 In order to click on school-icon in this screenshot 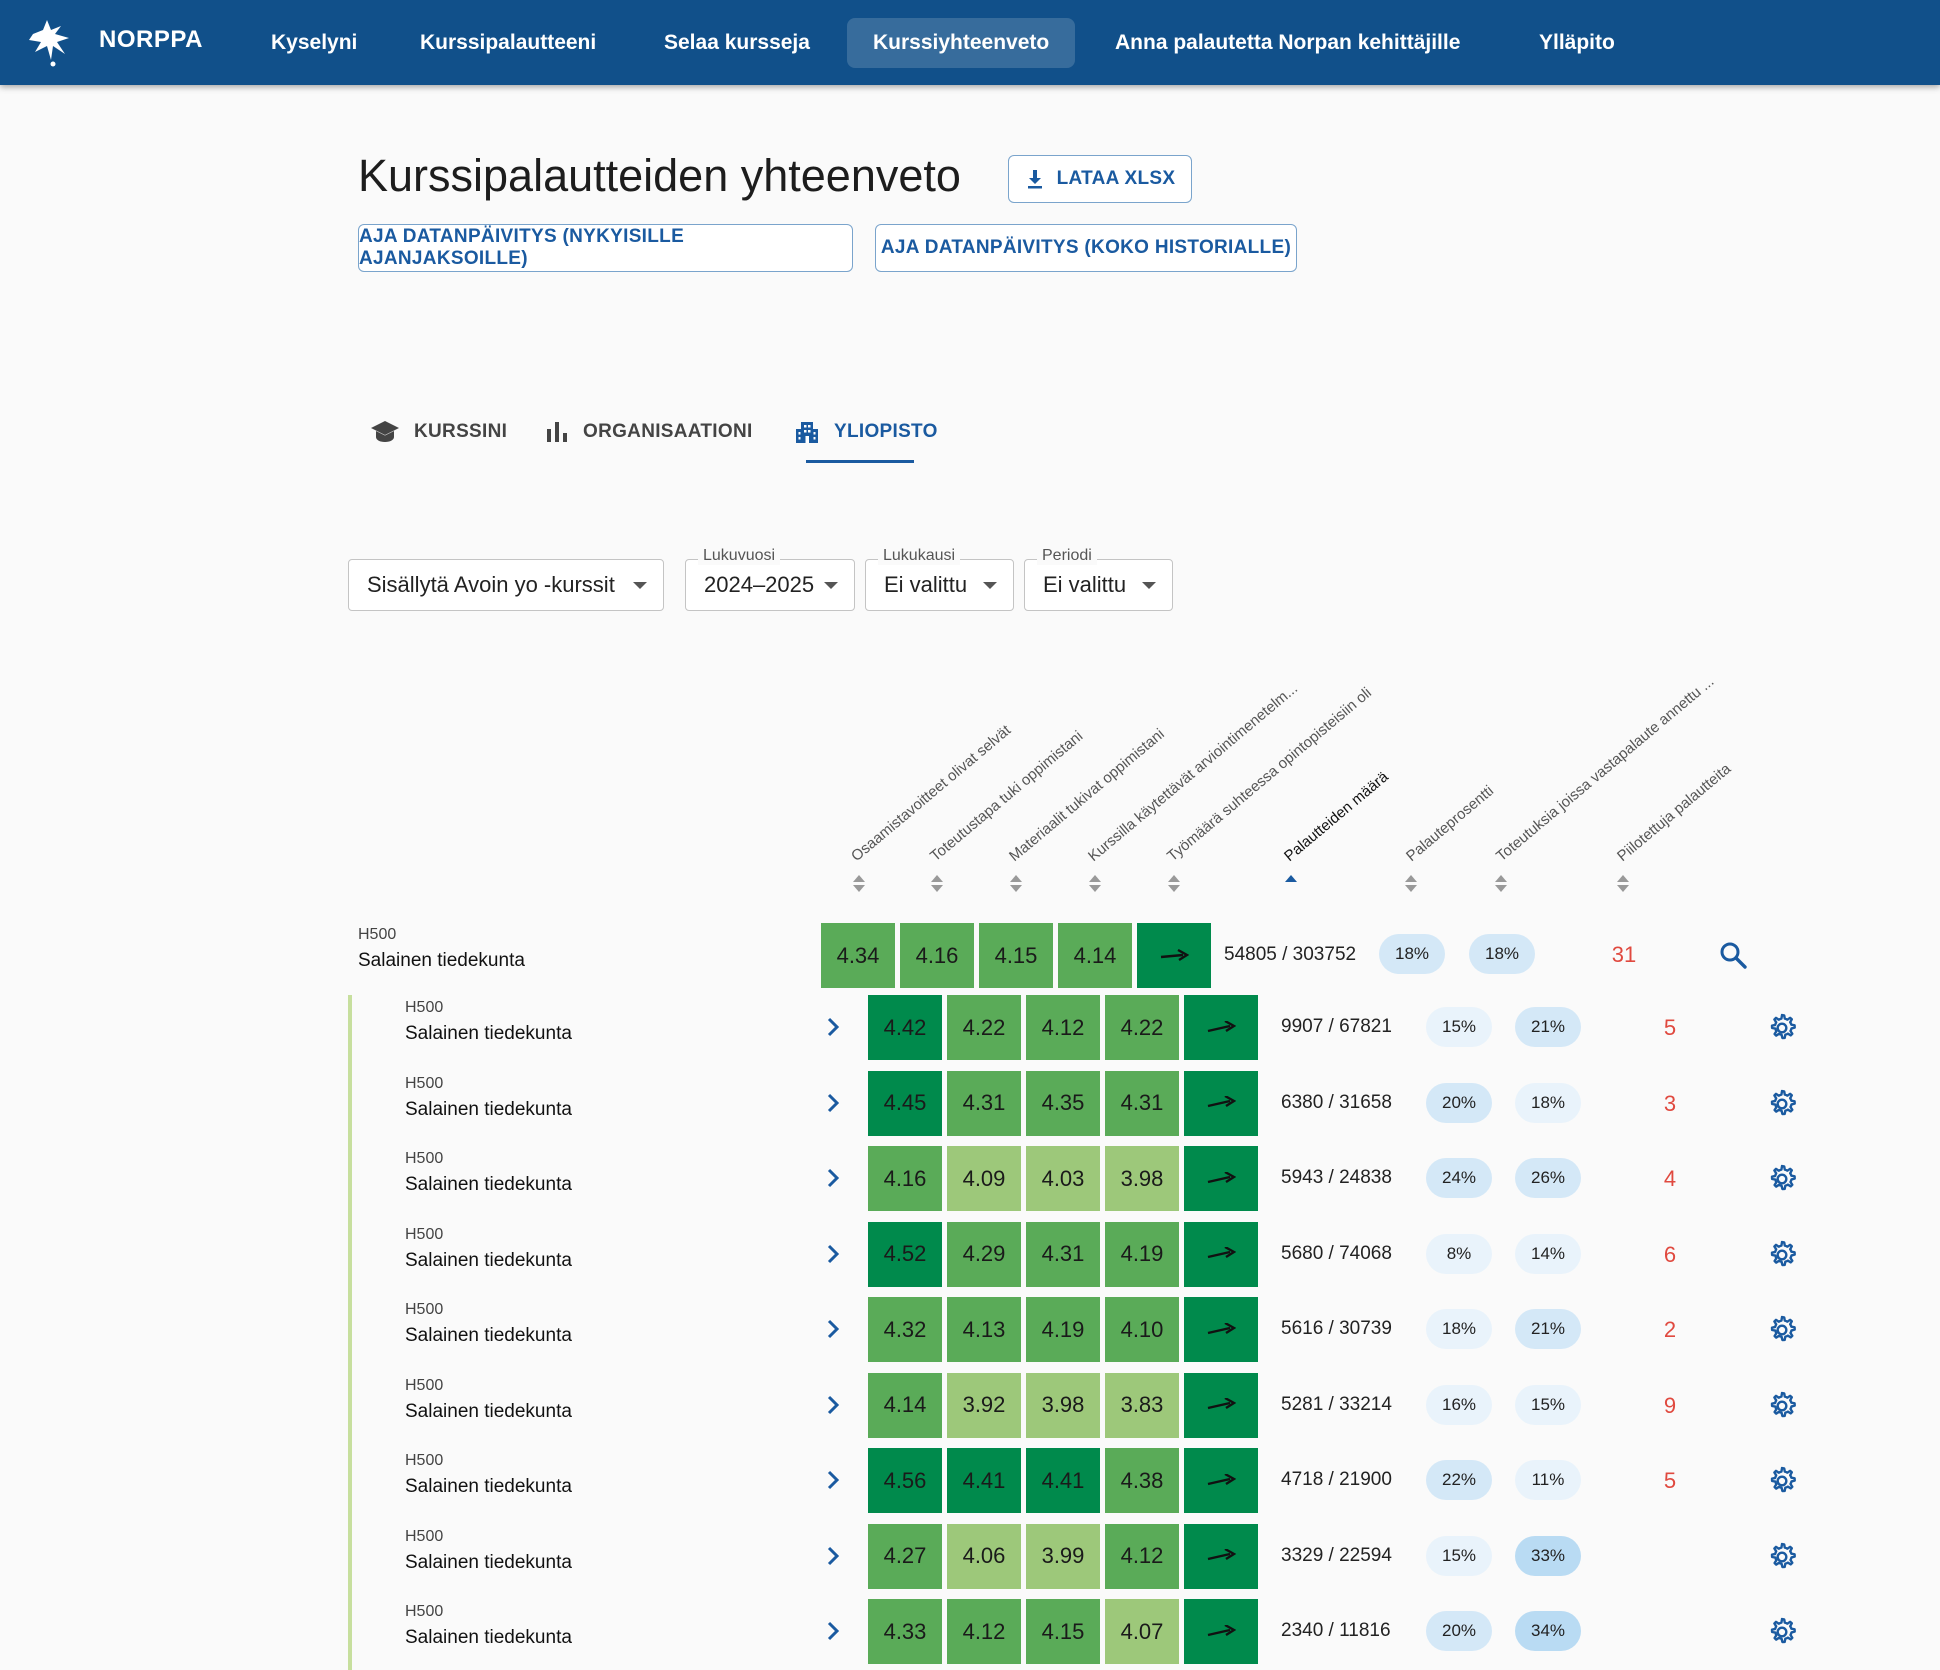, I will do `click(385, 431)`.